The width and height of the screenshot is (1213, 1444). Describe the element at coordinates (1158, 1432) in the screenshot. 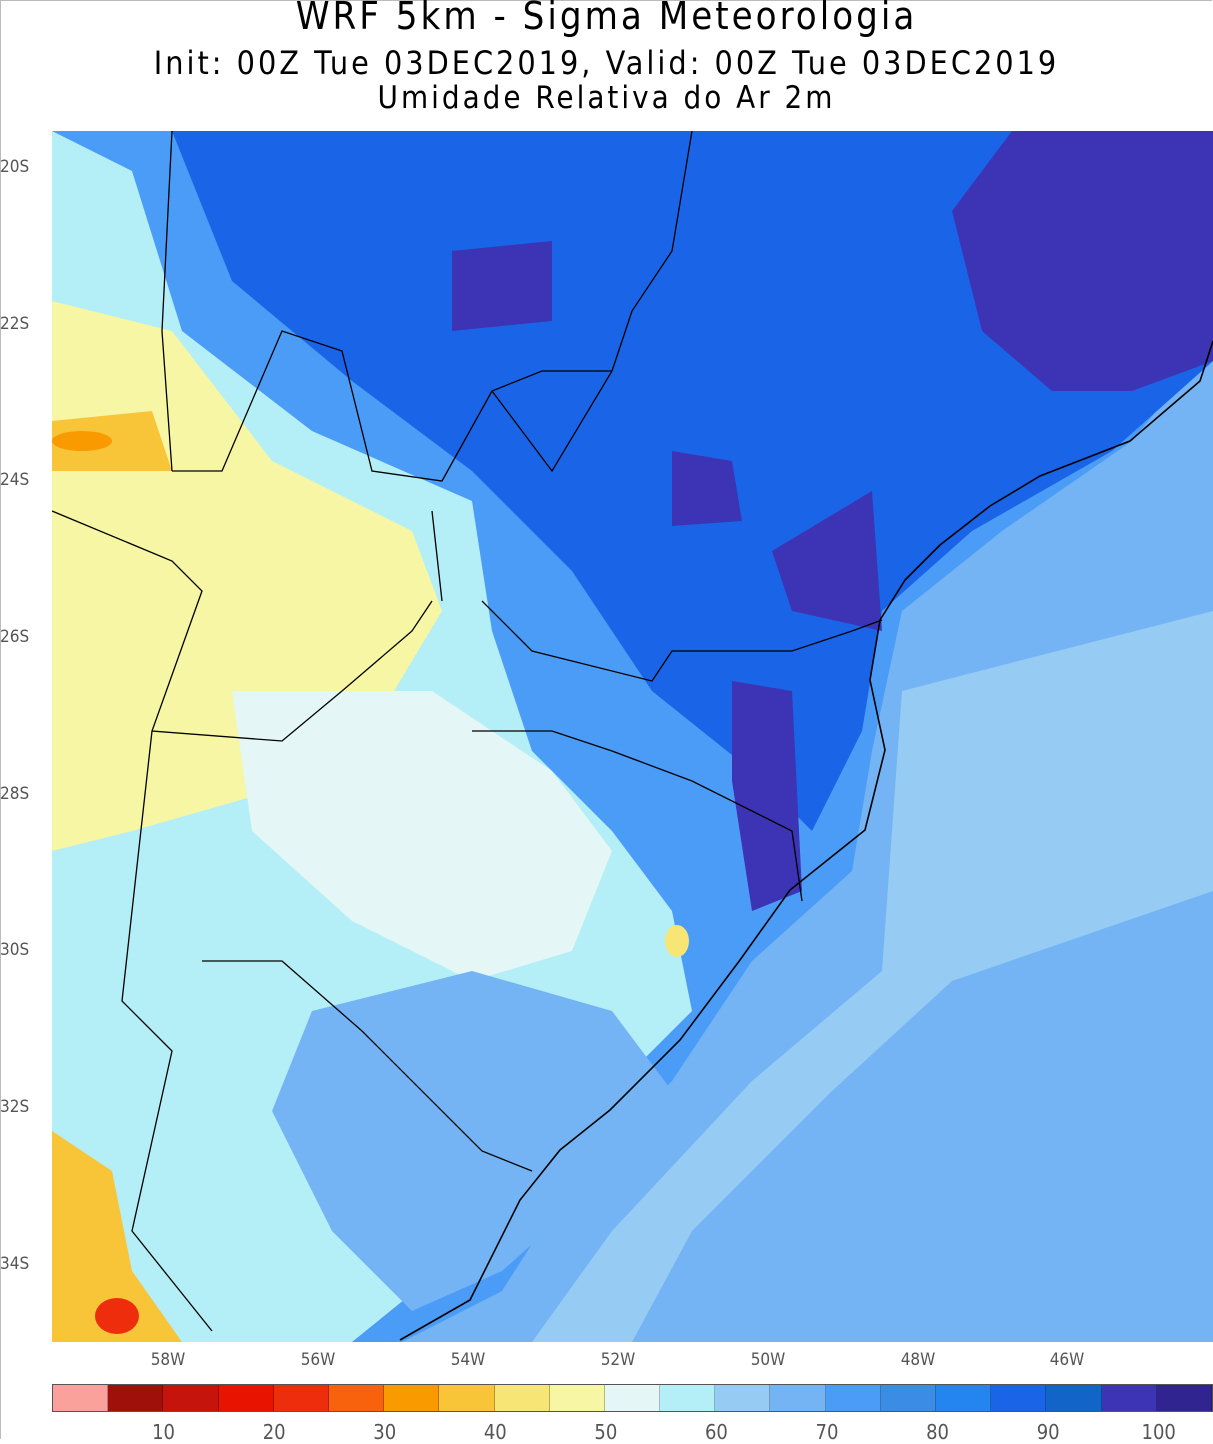

I see `colorbar-tick-label: 100` at that location.